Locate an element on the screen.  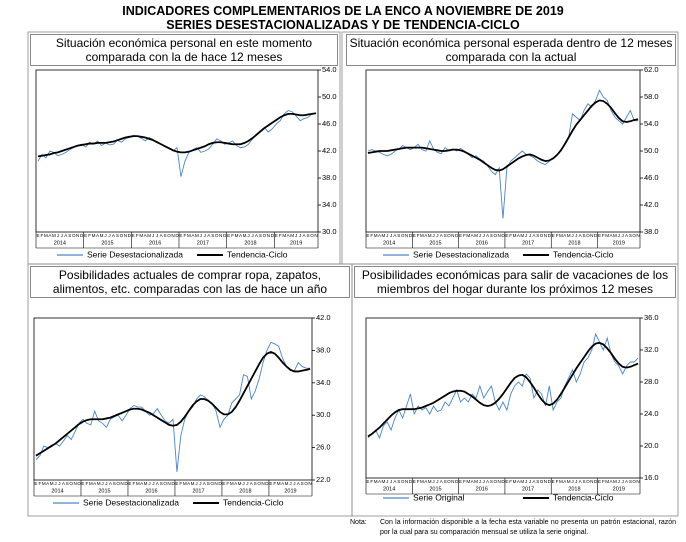
y-tick-label: 38.0 is located at coordinates (323, 349).